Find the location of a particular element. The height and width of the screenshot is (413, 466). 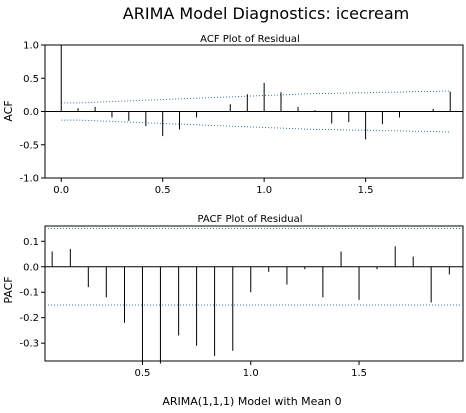

acf-y-tick-label: 0.0 is located at coordinates (31, 112).